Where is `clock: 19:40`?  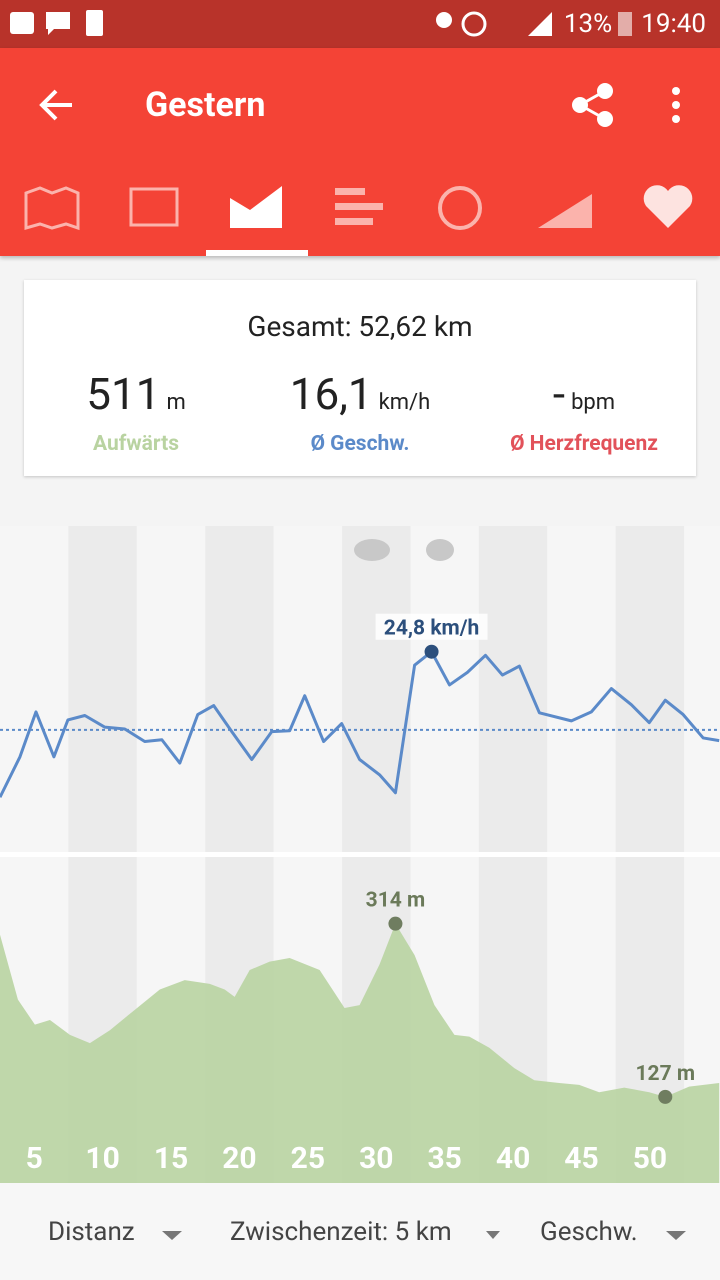 clock: 19:40 is located at coordinates (673, 24).